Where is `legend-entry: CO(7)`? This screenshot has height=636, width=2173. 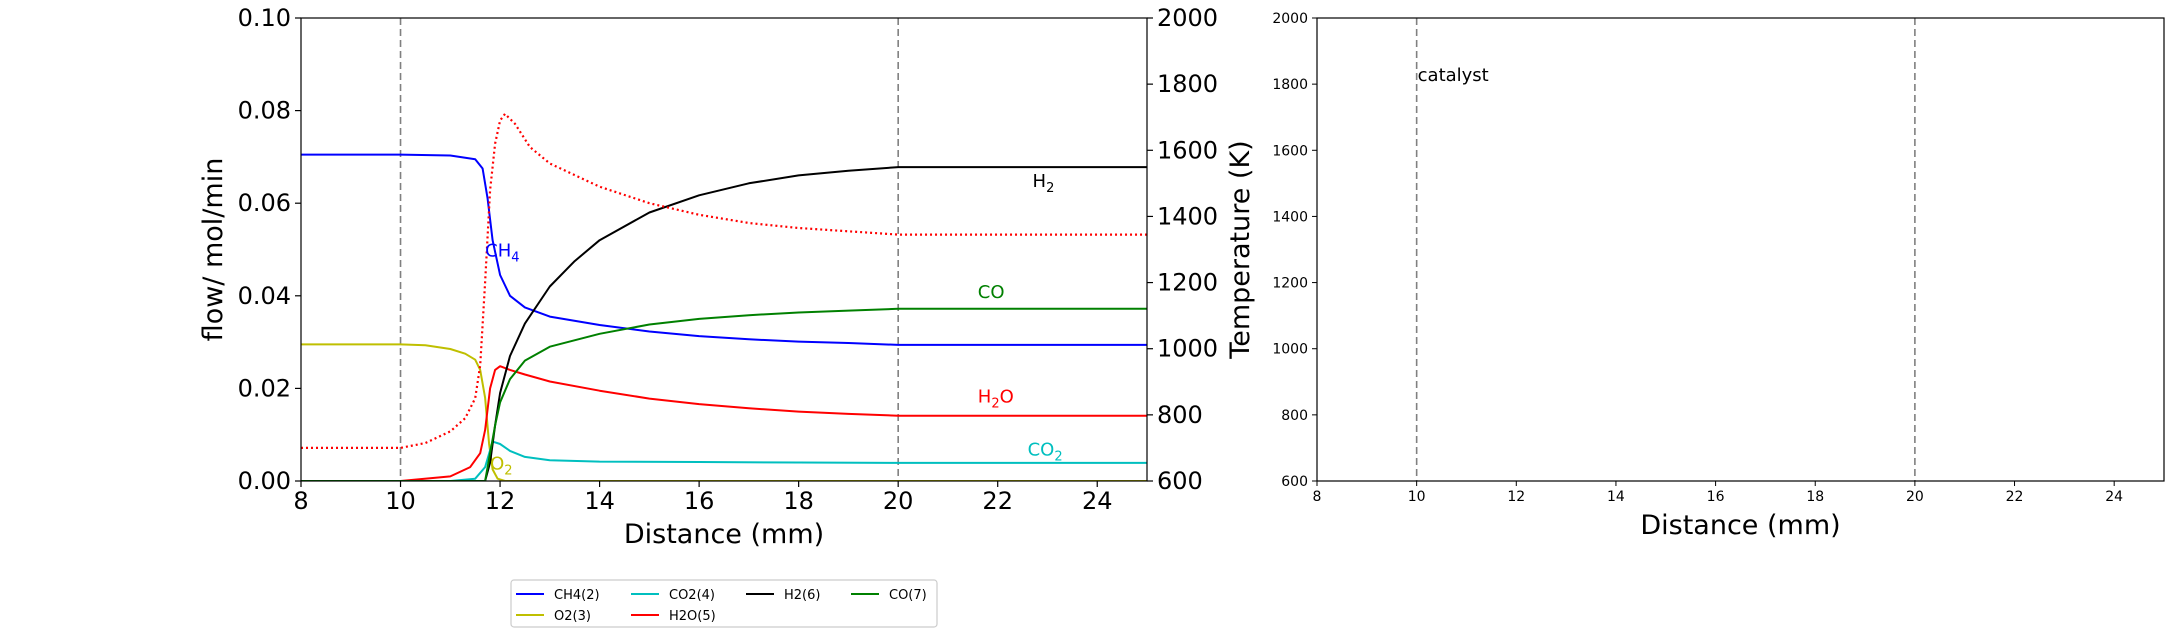 legend-entry: CO(7) is located at coordinates (908, 595).